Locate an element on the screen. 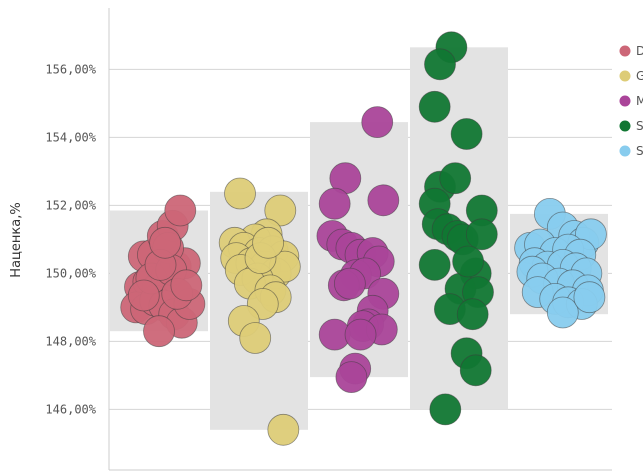  legend-label: M is located at coordinates (639, 101).